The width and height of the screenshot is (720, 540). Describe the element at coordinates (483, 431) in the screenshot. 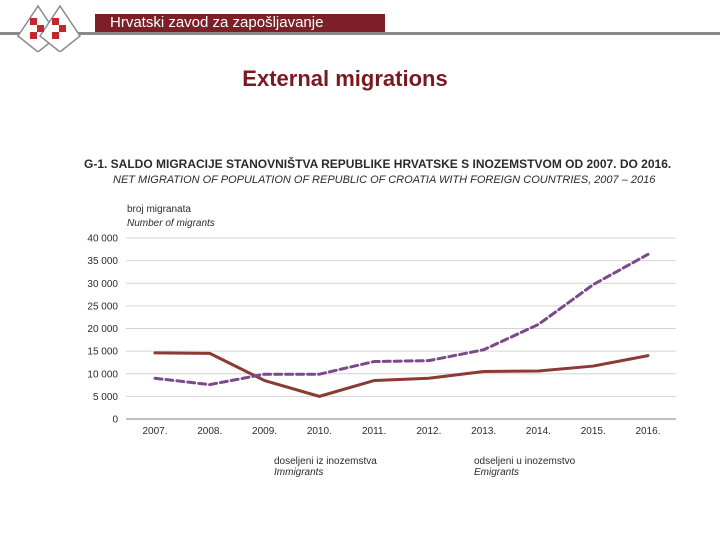

I see `x-tick-label: 2013.` at that location.